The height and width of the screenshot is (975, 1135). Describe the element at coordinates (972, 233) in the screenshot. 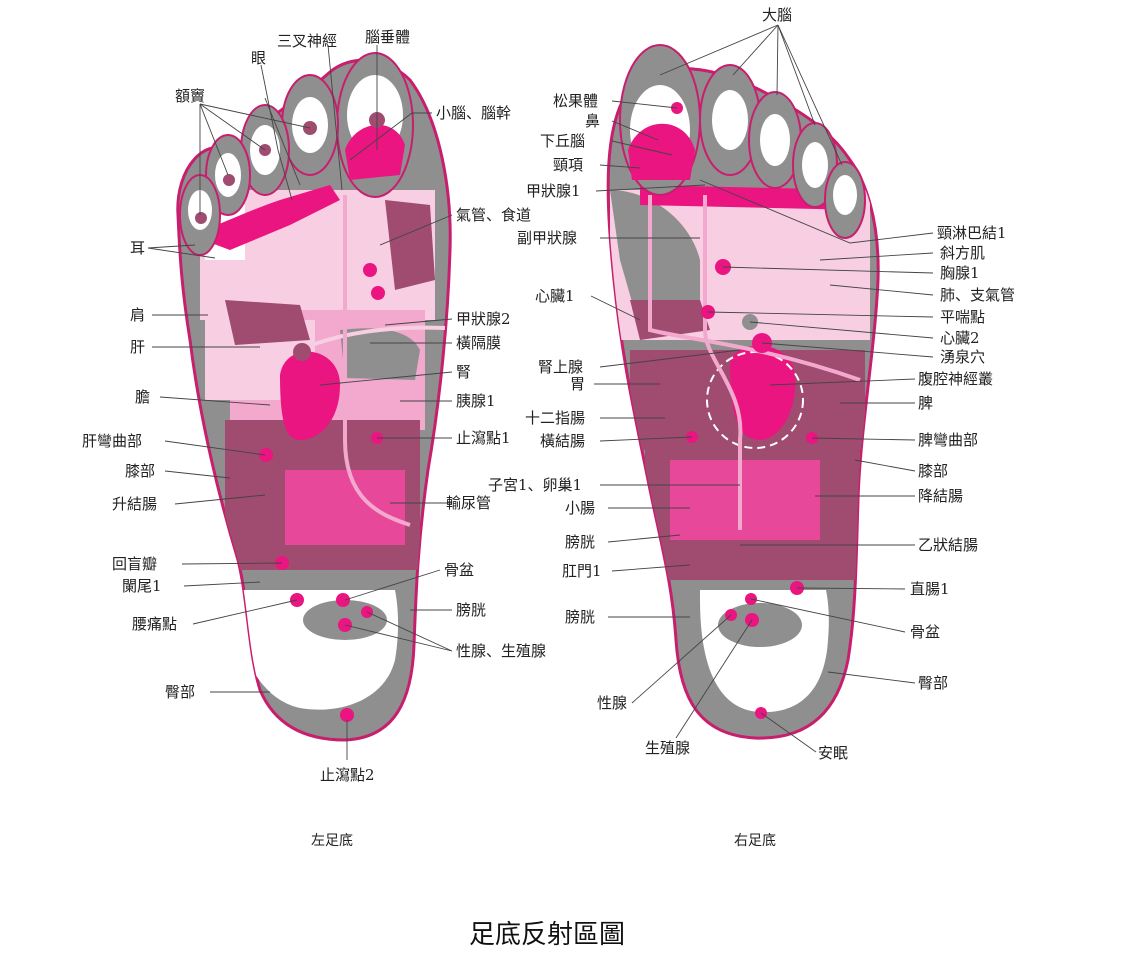

I see `label-cervical-lymph: 頸淋巴結1` at that location.